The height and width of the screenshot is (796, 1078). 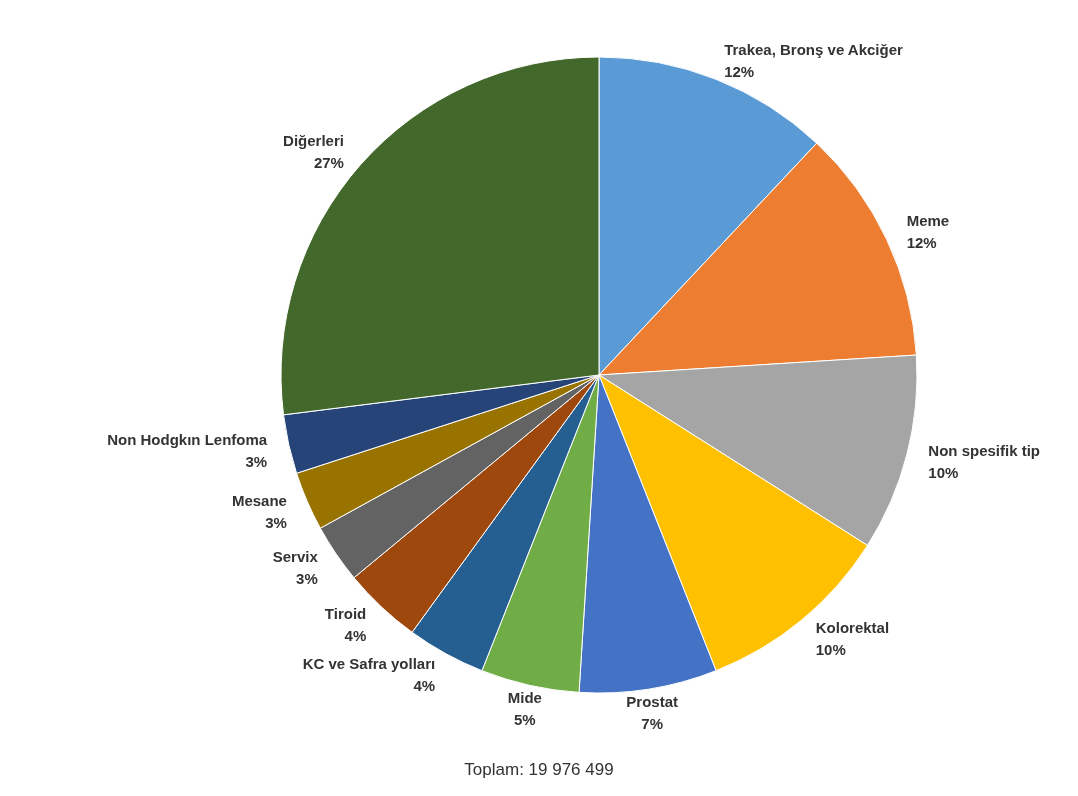 What do you see at coordinates (539, 770) in the screenshot?
I see `text: Toplam: 19 976 499` at bounding box center [539, 770].